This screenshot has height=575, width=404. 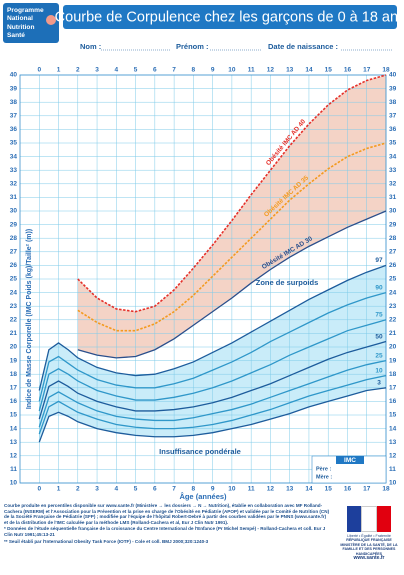 I want to click on logo-text: Programme, so click(x=25, y=10).